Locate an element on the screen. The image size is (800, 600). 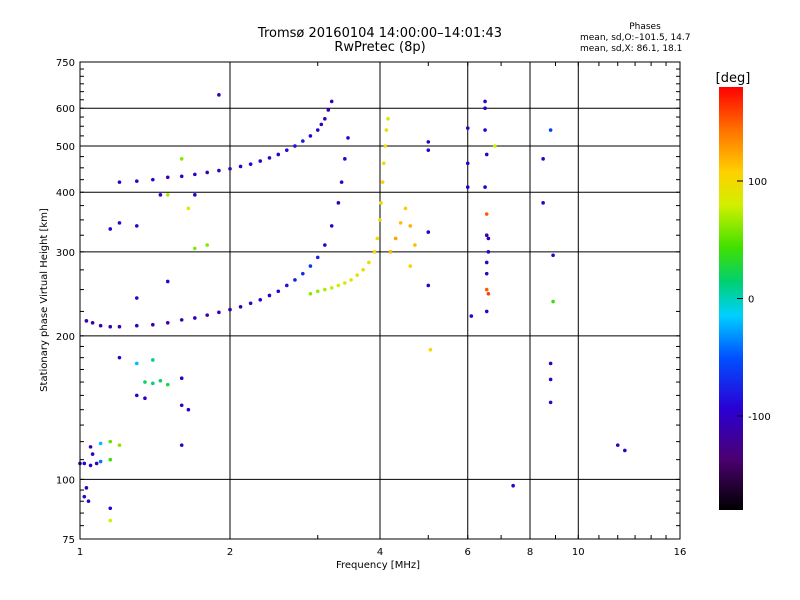
colorbar-tick-label: 100 is located at coordinates (757, 182).